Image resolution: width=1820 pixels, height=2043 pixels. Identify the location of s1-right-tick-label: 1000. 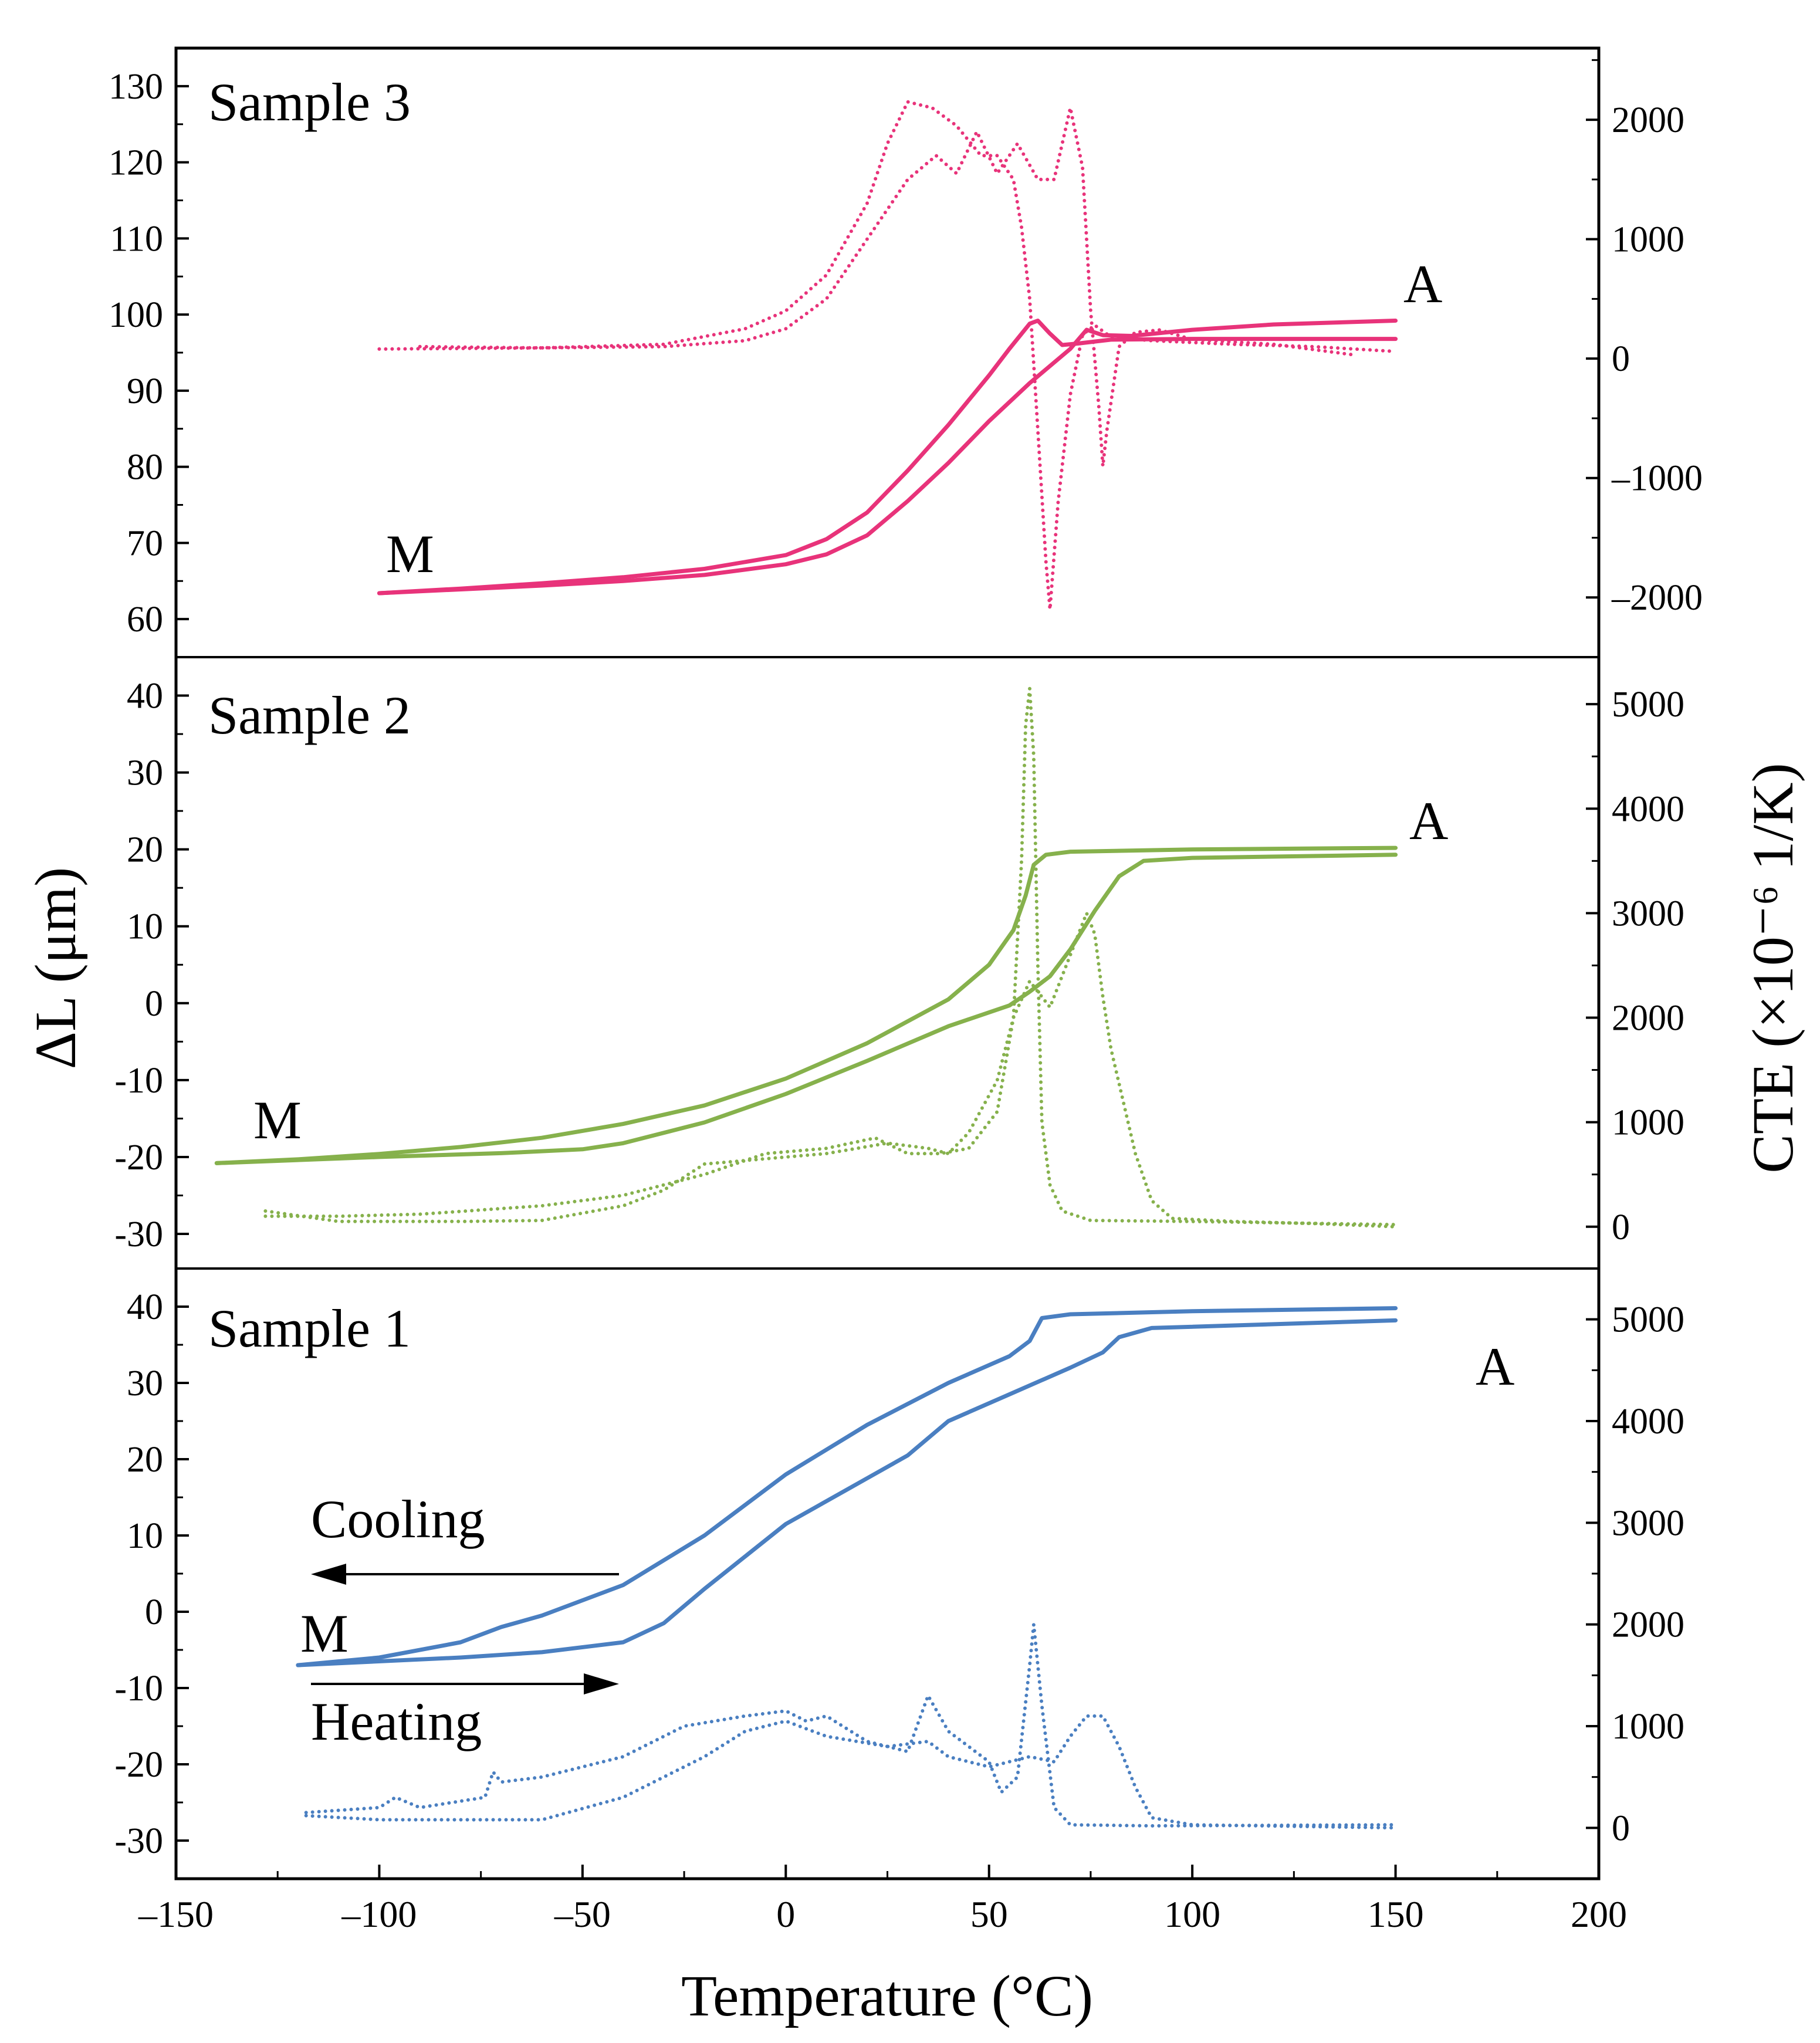
(1648, 1727).